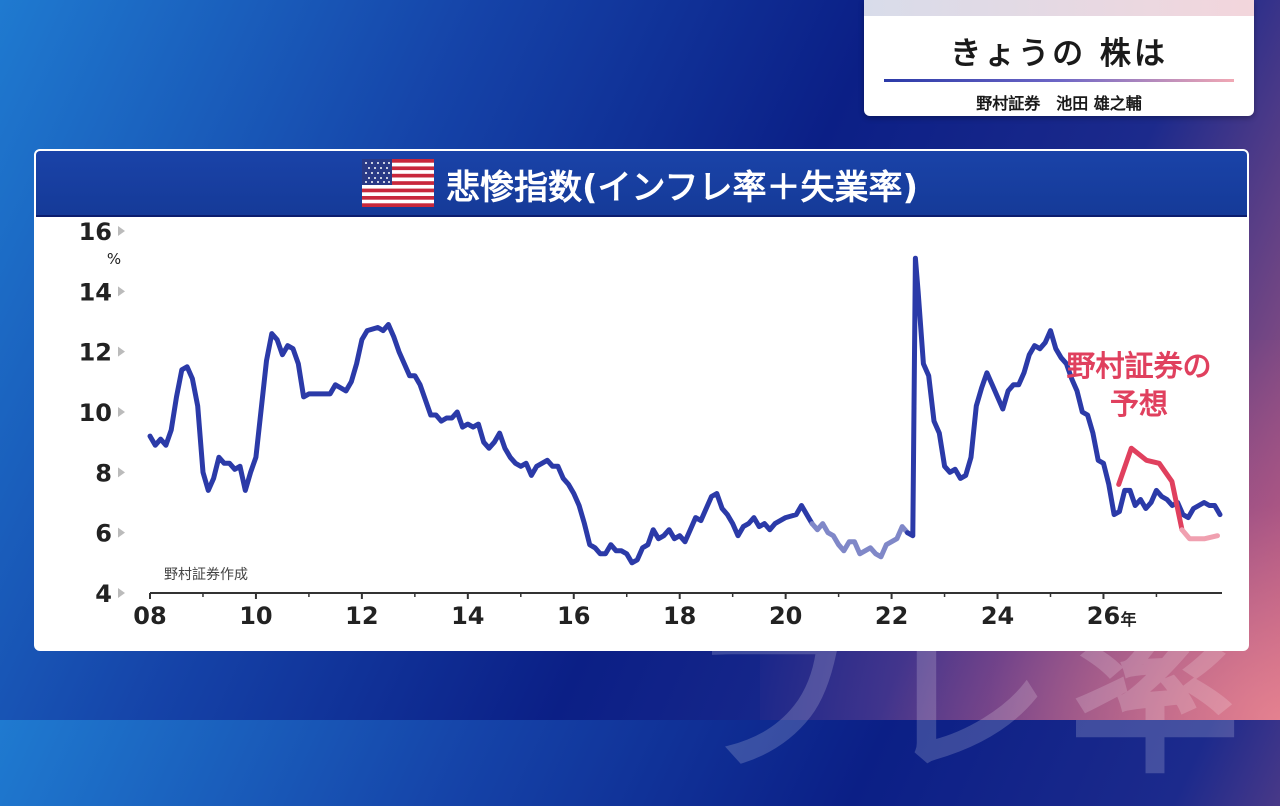  I want to click on chart-header: 悲惨指数(インフレ率＋失業率), so click(641, 184).